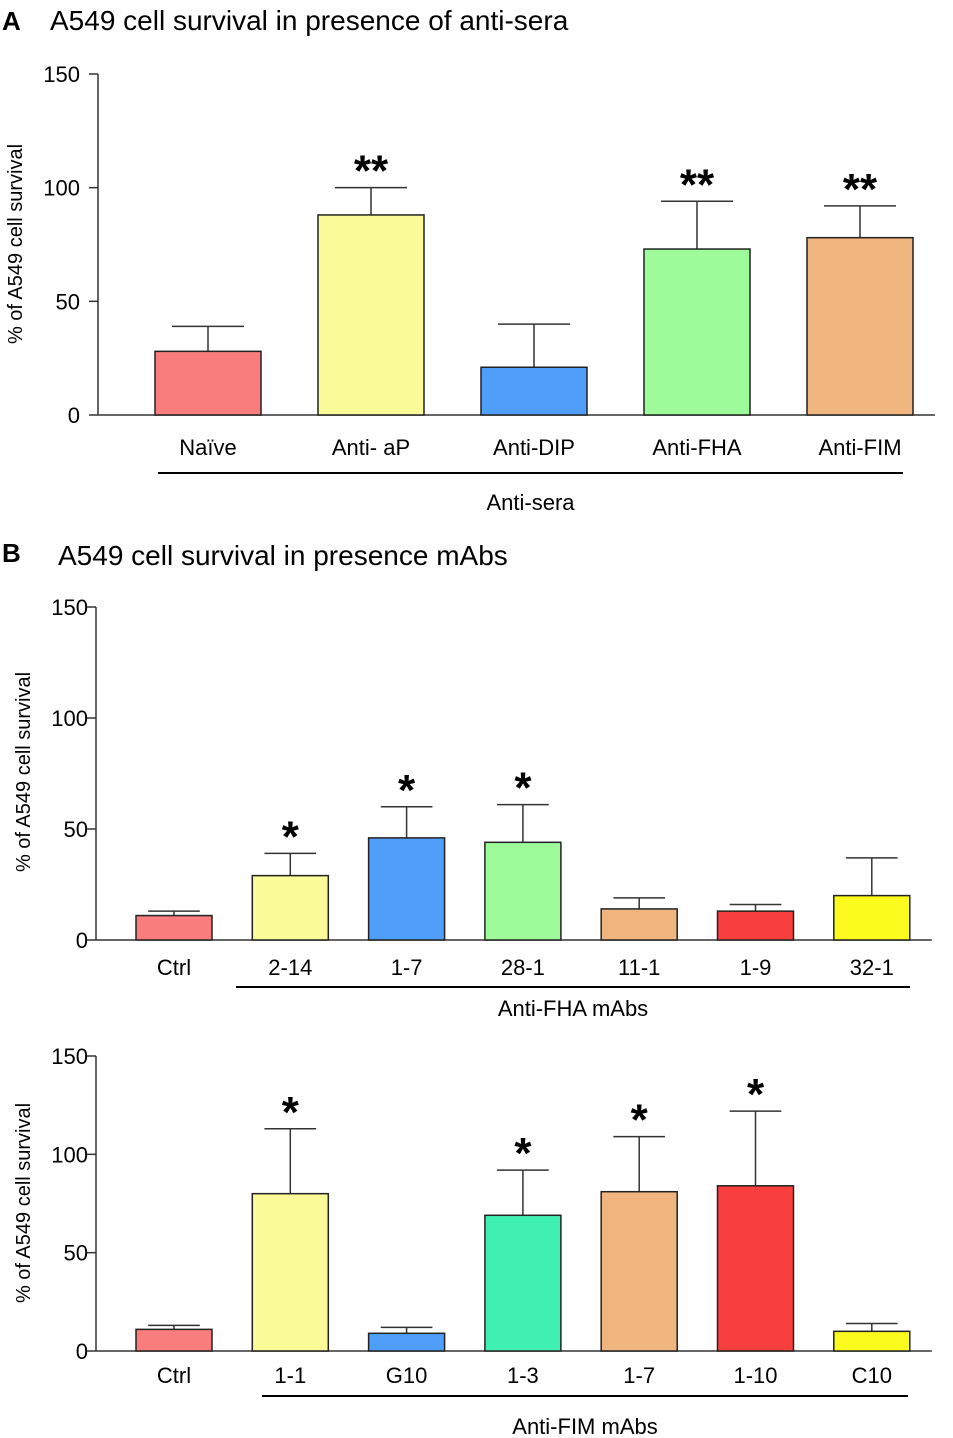  I want to click on x-tick-label: 1-1, so click(290, 1375).